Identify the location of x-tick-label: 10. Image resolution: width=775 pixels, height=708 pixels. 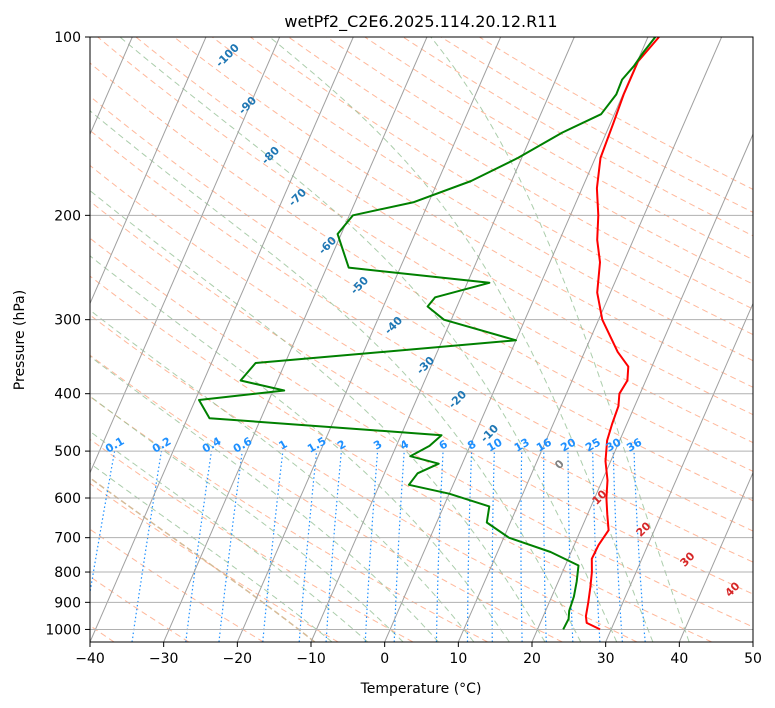
(458, 659).